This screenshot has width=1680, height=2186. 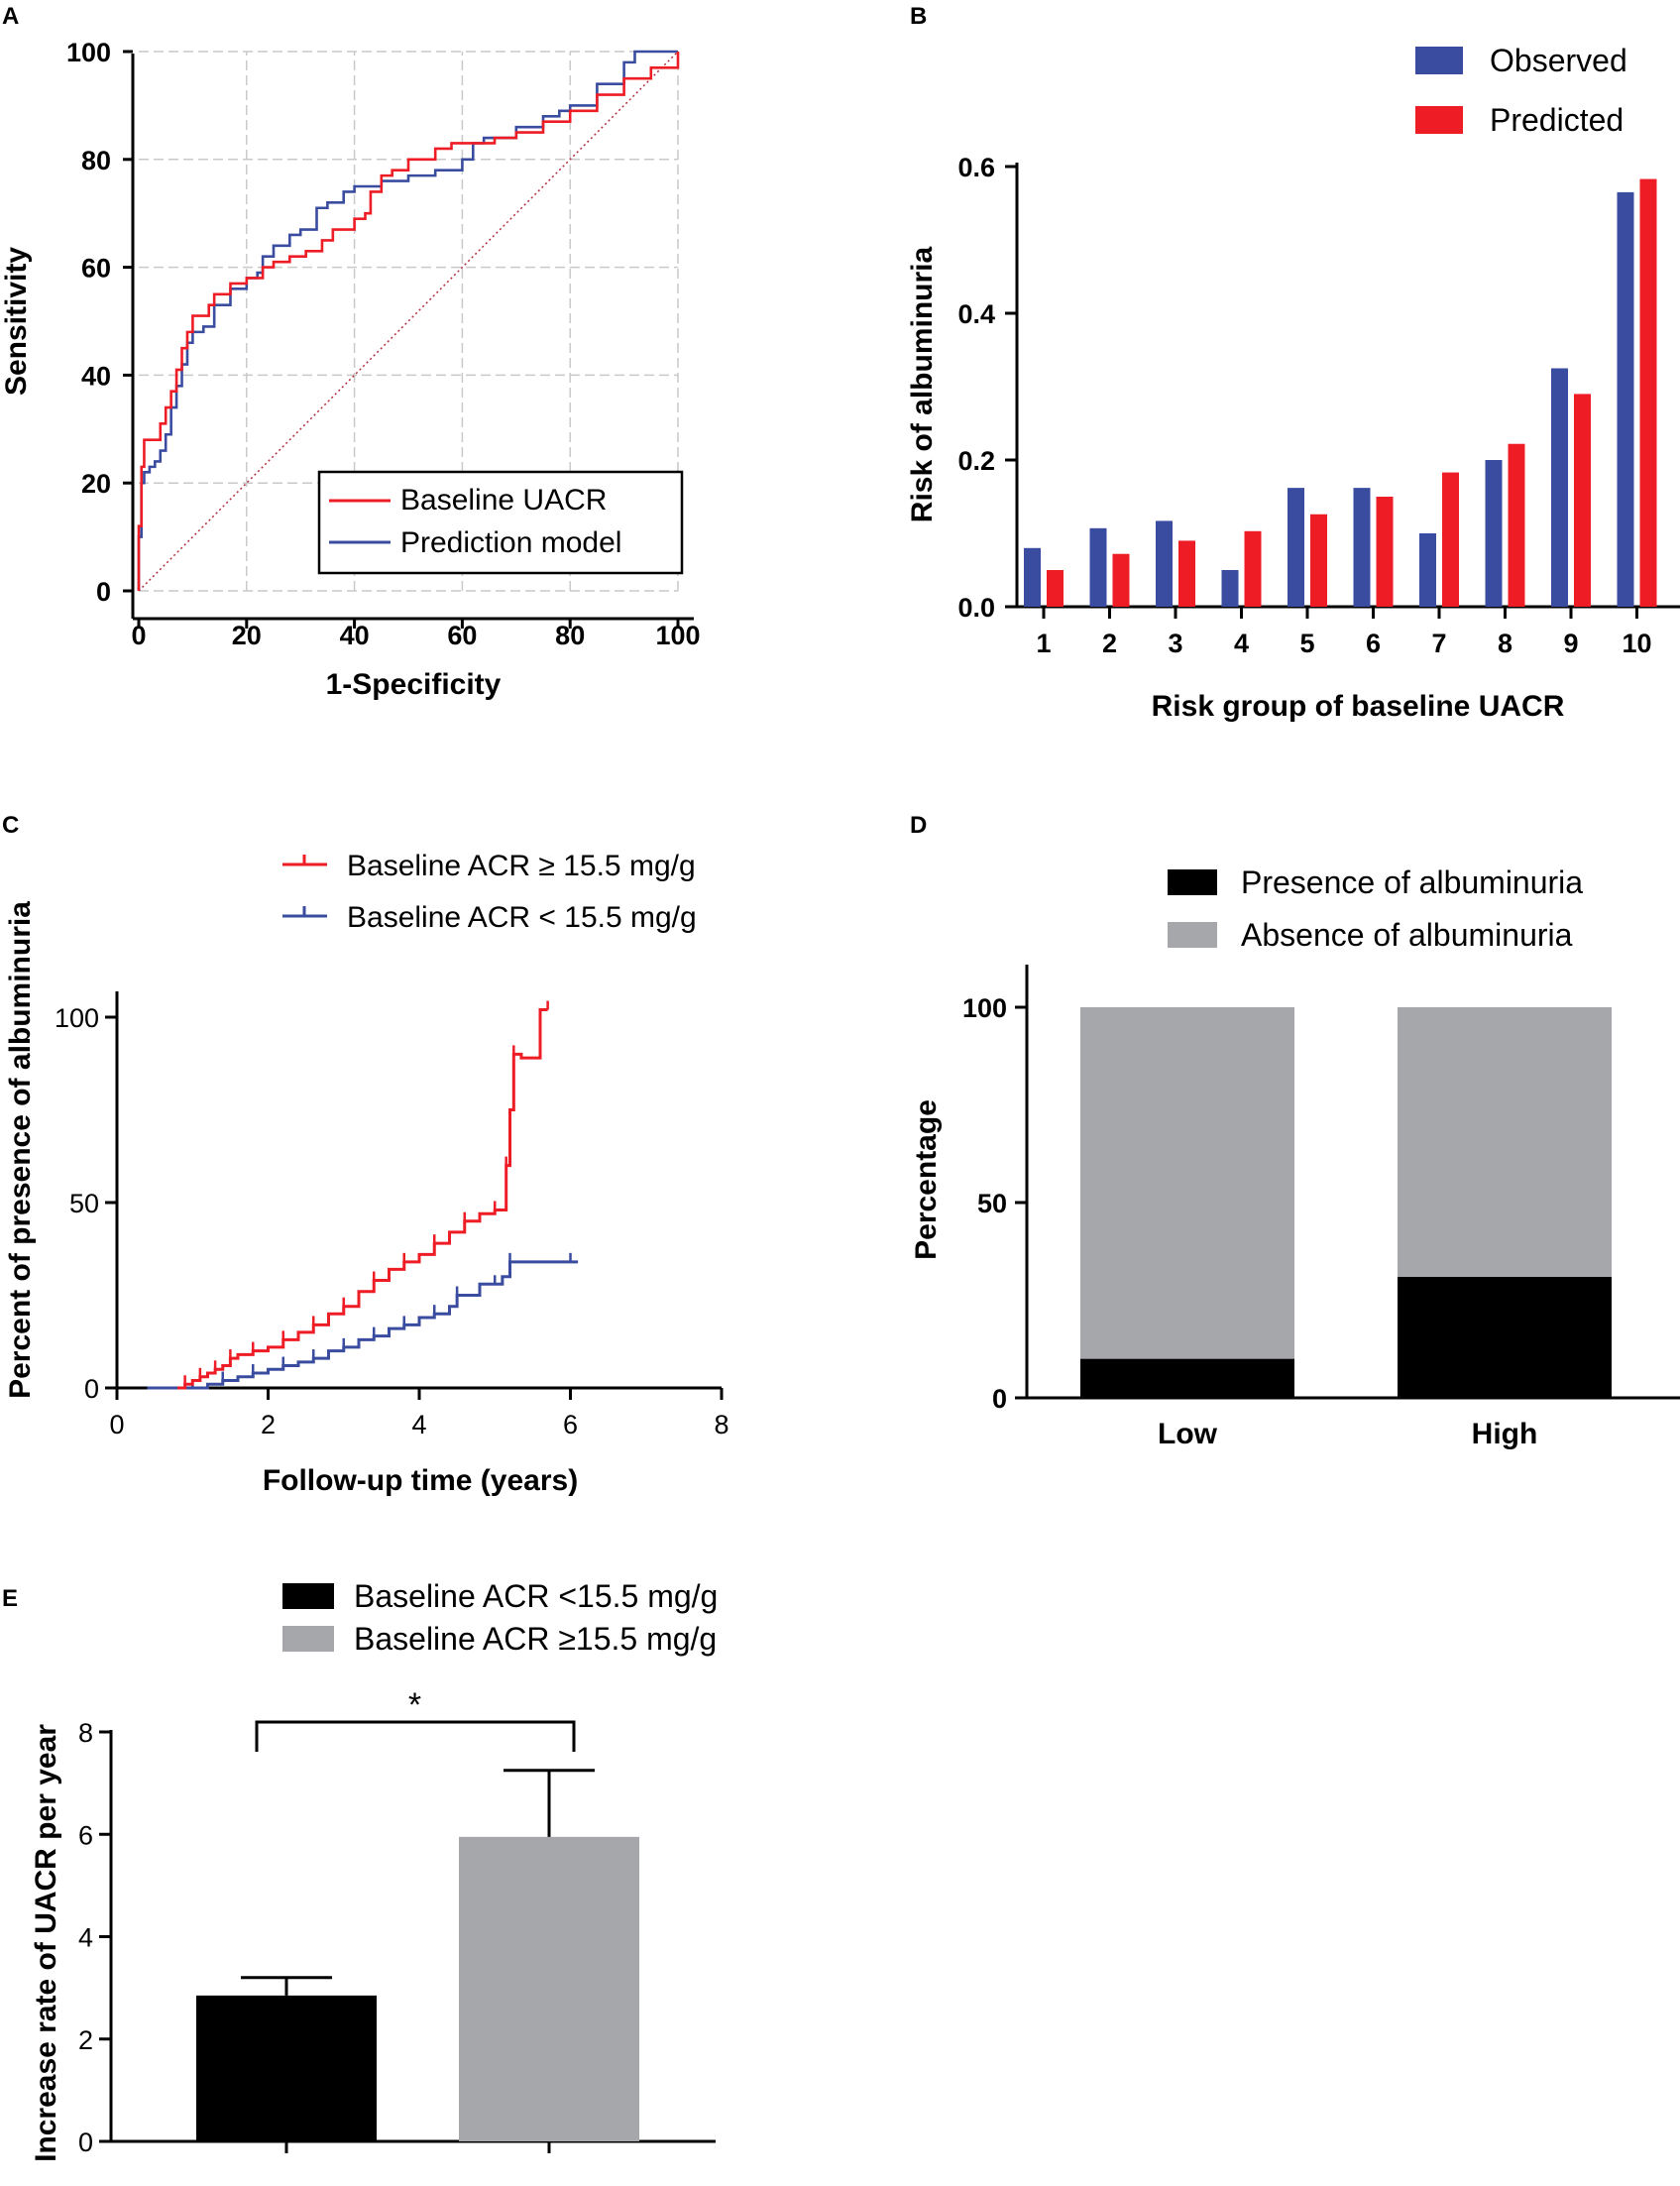 What do you see at coordinates (10, 16) in the screenshot?
I see `panel-label-a: A` at bounding box center [10, 16].